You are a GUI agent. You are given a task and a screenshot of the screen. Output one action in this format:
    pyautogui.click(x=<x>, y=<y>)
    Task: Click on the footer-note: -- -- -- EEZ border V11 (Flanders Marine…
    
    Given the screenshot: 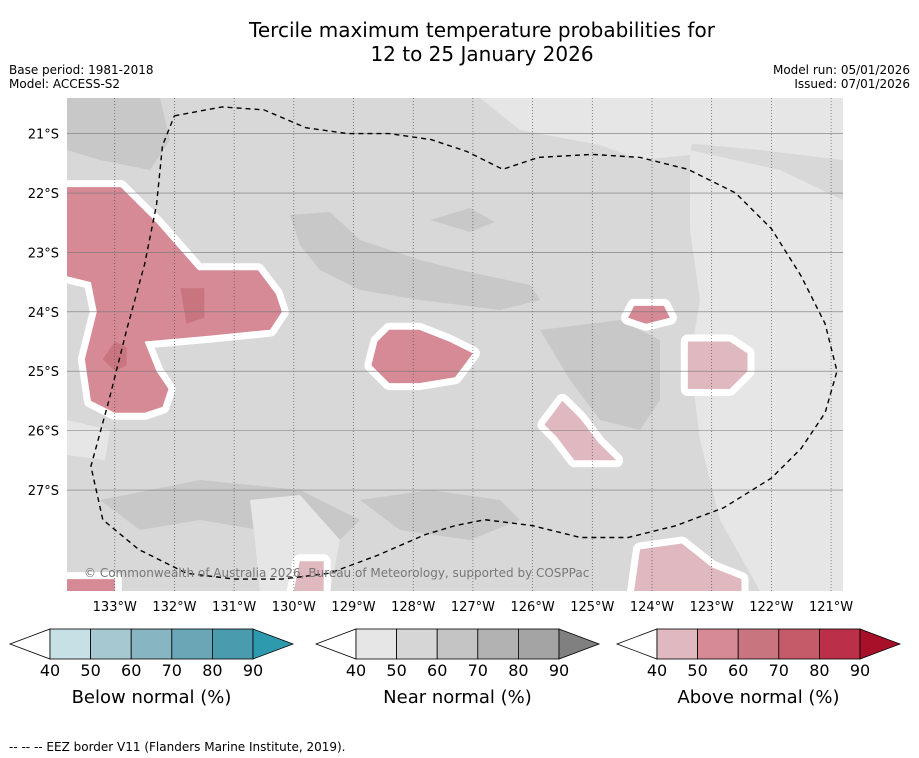 What is the action you would take?
    pyautogui.click(x=177, y=747)
    